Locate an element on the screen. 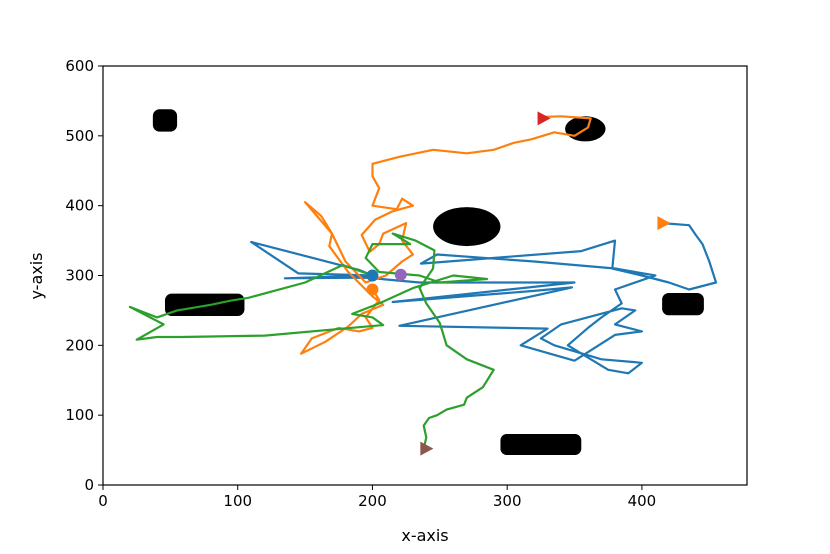 Image resolution: width=830 pixels, height=554 pixels. x-tick-label-100: 100 is located at coordinates (237, 501).